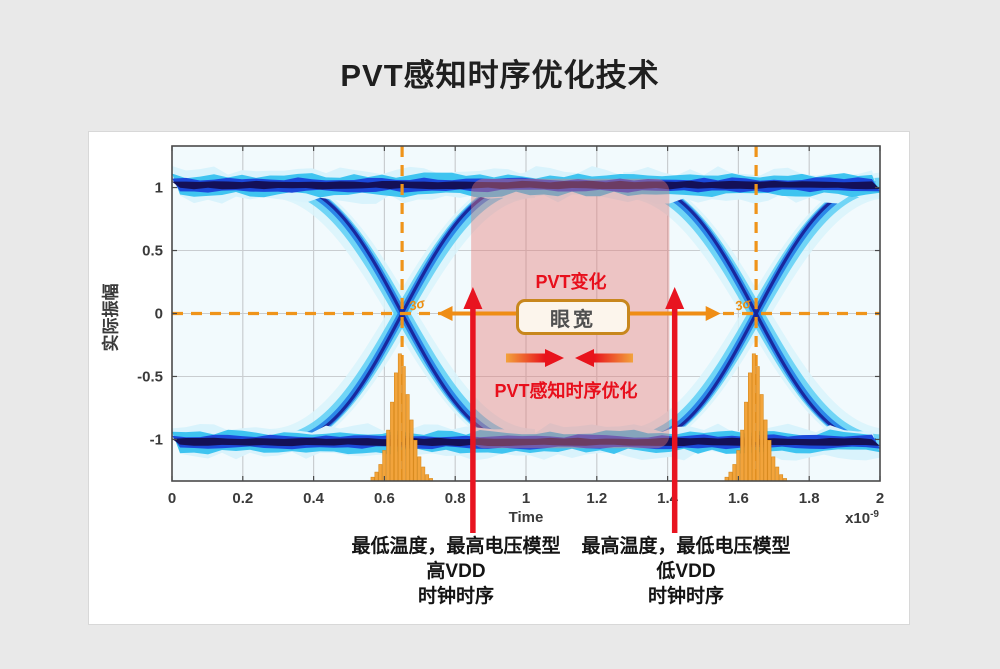  What do you see at coordinates (569, 358) in the screenshot?
I see `optimization-converge-arrows-icon` at bounding box center [569, 358].